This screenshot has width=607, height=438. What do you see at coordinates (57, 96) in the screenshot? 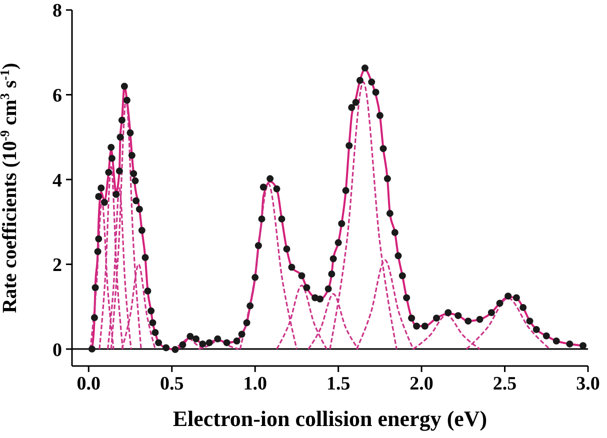
I see `y-tick-label: 6` at bounding box center [57, 96].